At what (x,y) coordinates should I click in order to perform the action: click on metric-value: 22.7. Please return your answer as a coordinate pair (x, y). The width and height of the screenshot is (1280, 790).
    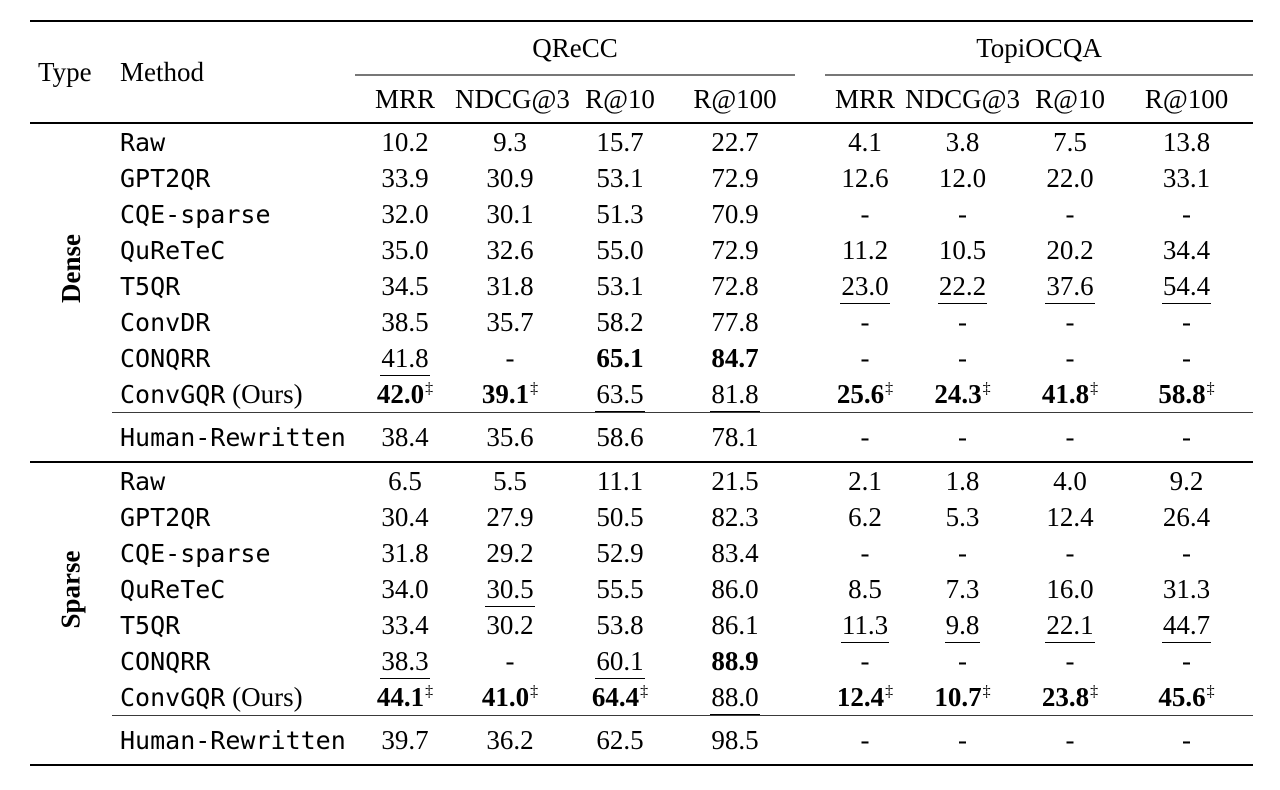
    Looking at the image, I should click on (735, 141).